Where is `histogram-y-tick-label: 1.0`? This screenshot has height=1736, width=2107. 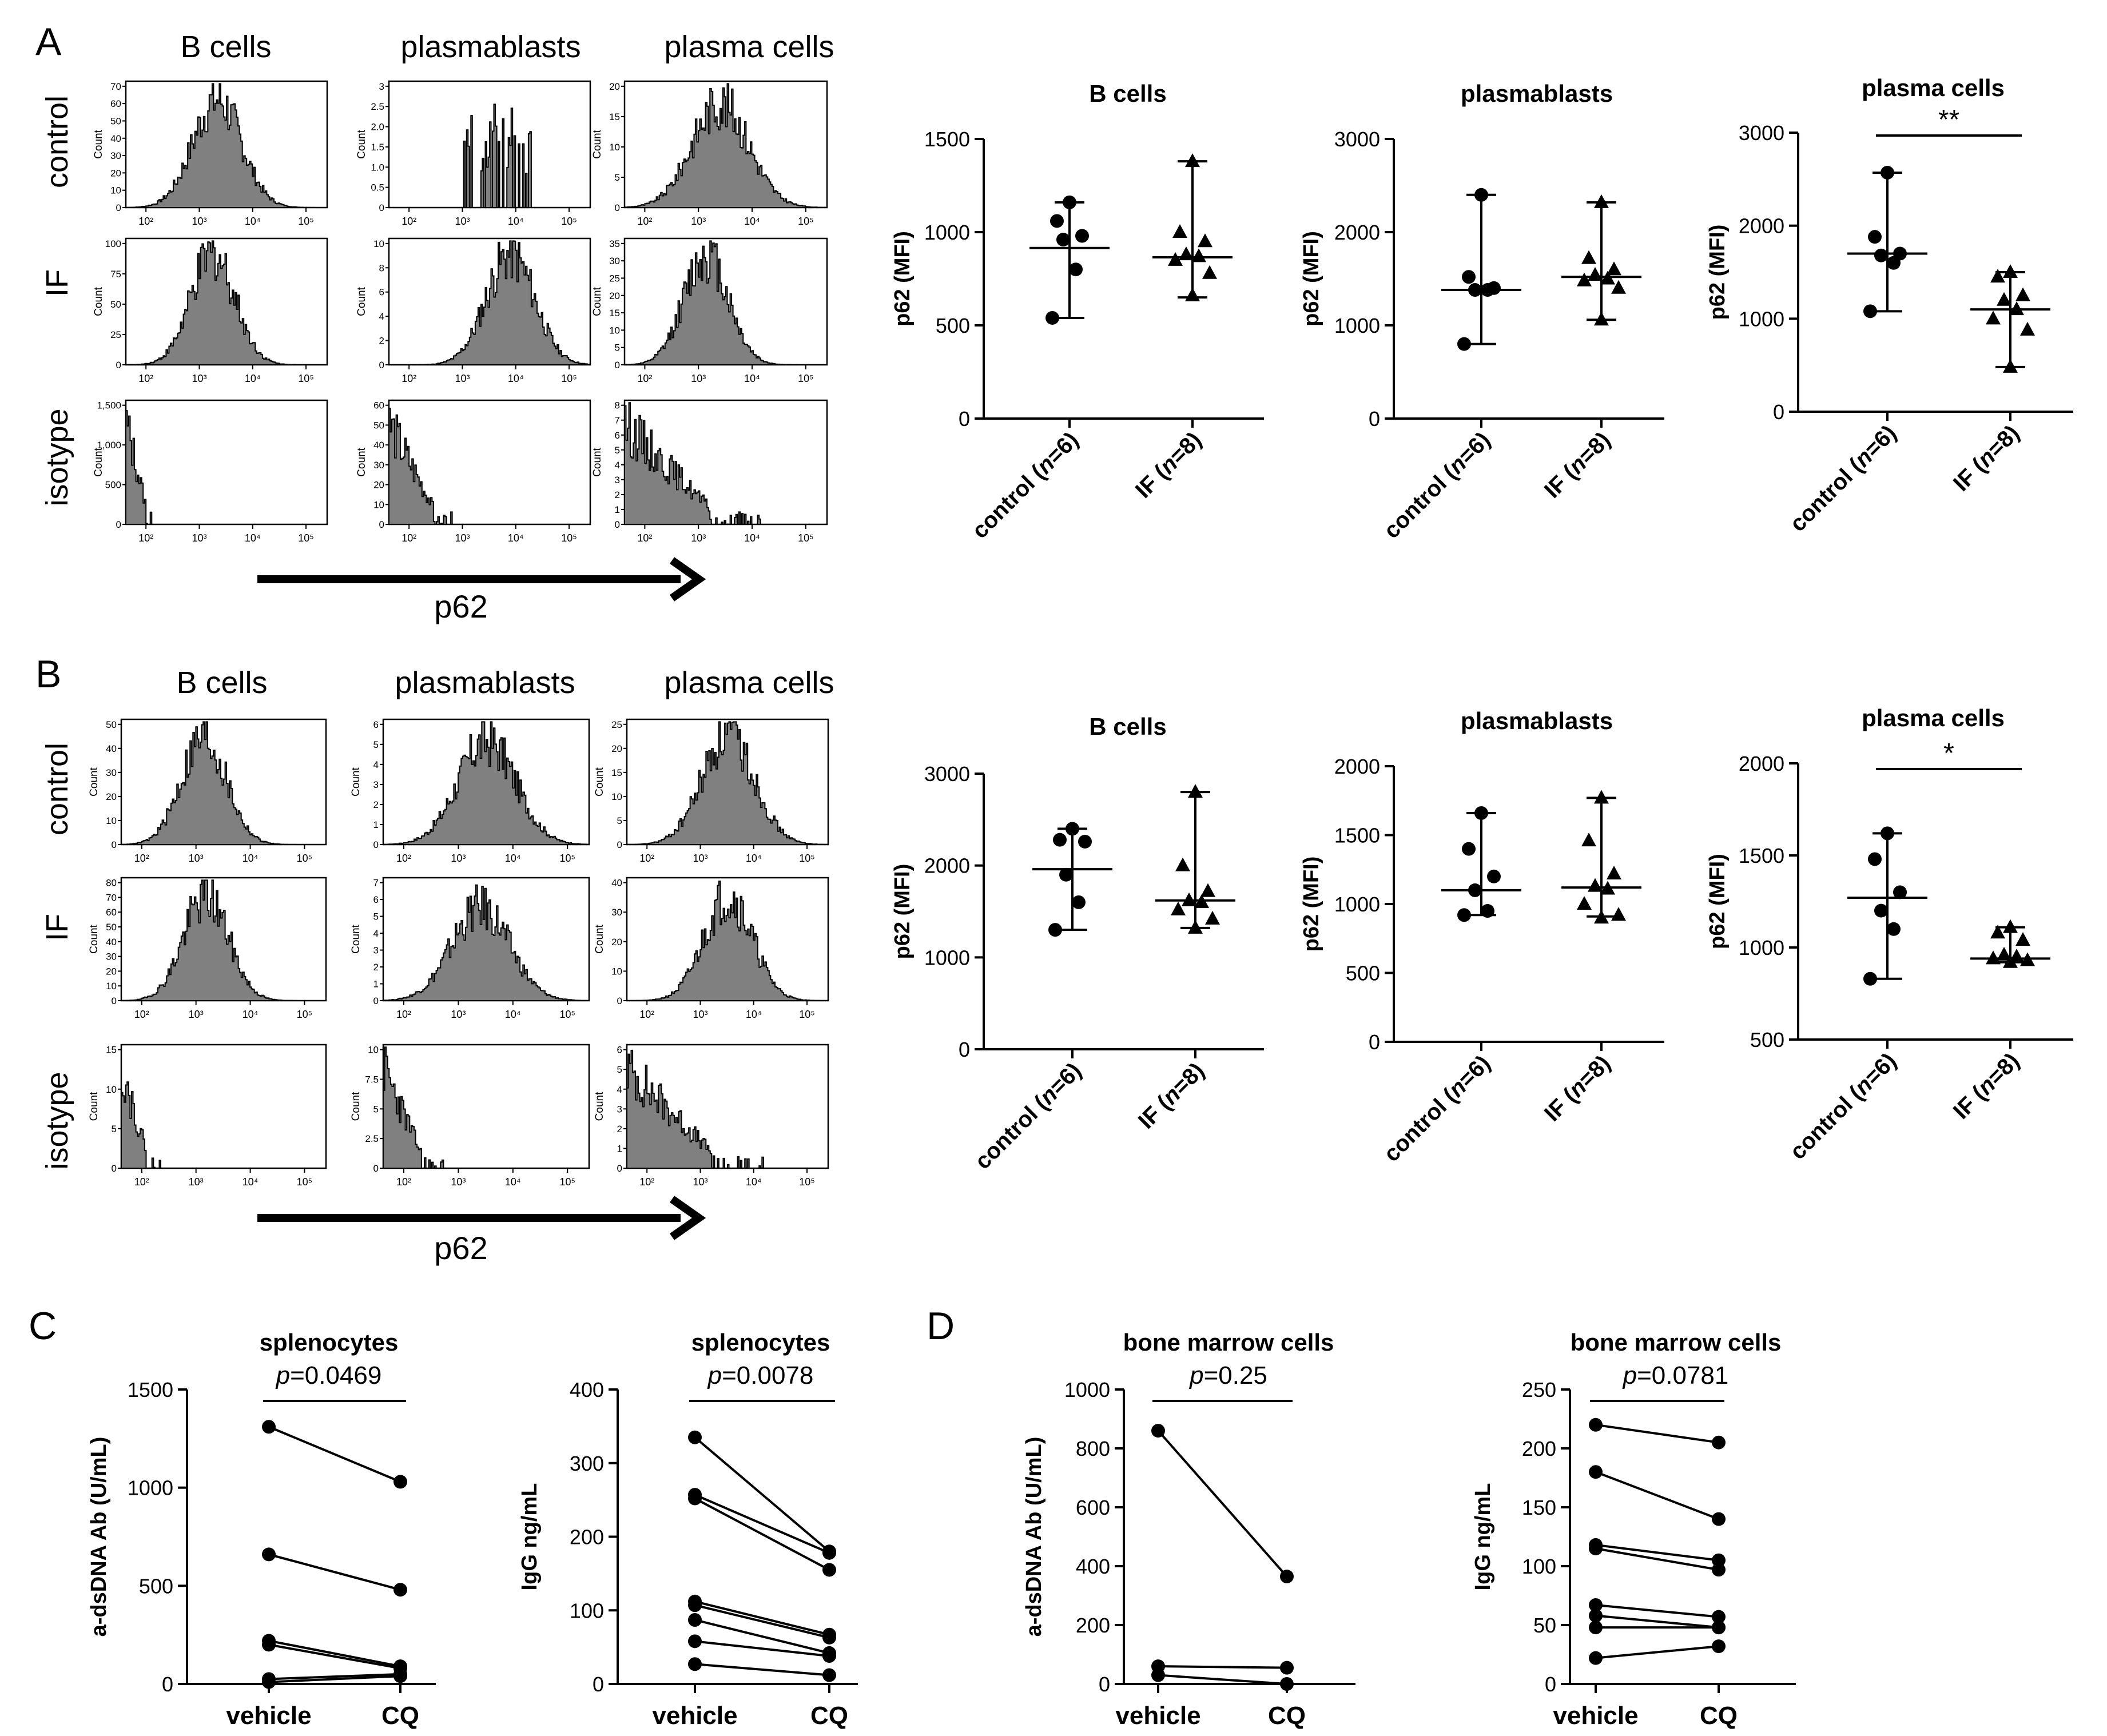
histogram-y-tick-label: 1.0 is located at coordinates (377, 167).